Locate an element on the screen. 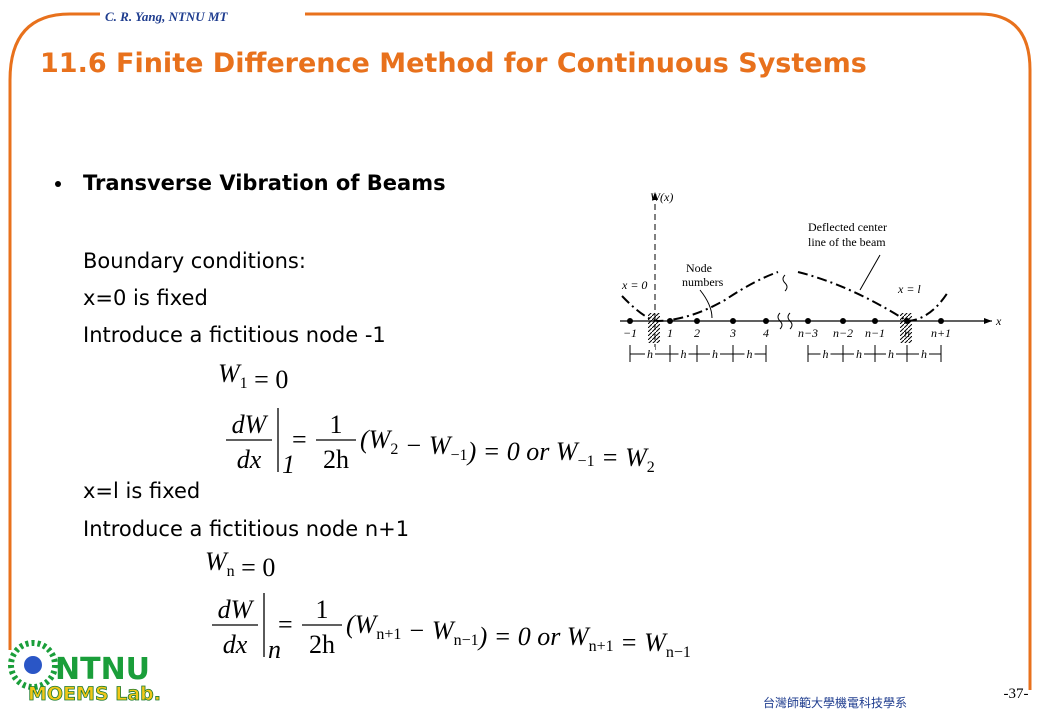  equation: (W2 − W−1) = 0 or W−1 = W2 is located at coordinates (507, 450).